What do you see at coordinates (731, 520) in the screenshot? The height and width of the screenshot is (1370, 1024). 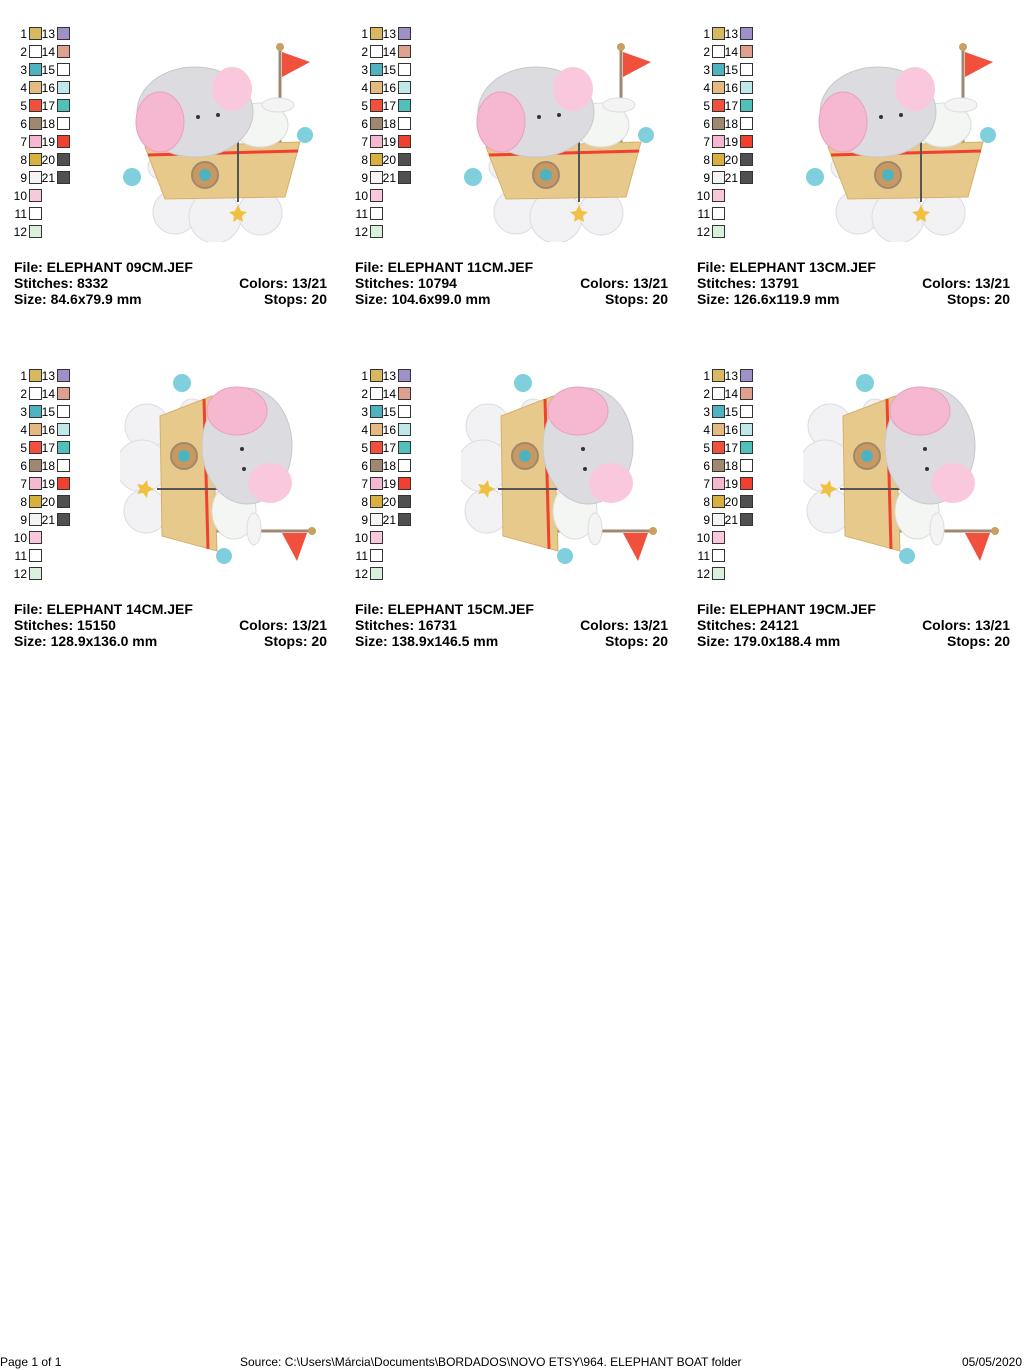 I see `color-number: 21` at bounding box center [731, 520].